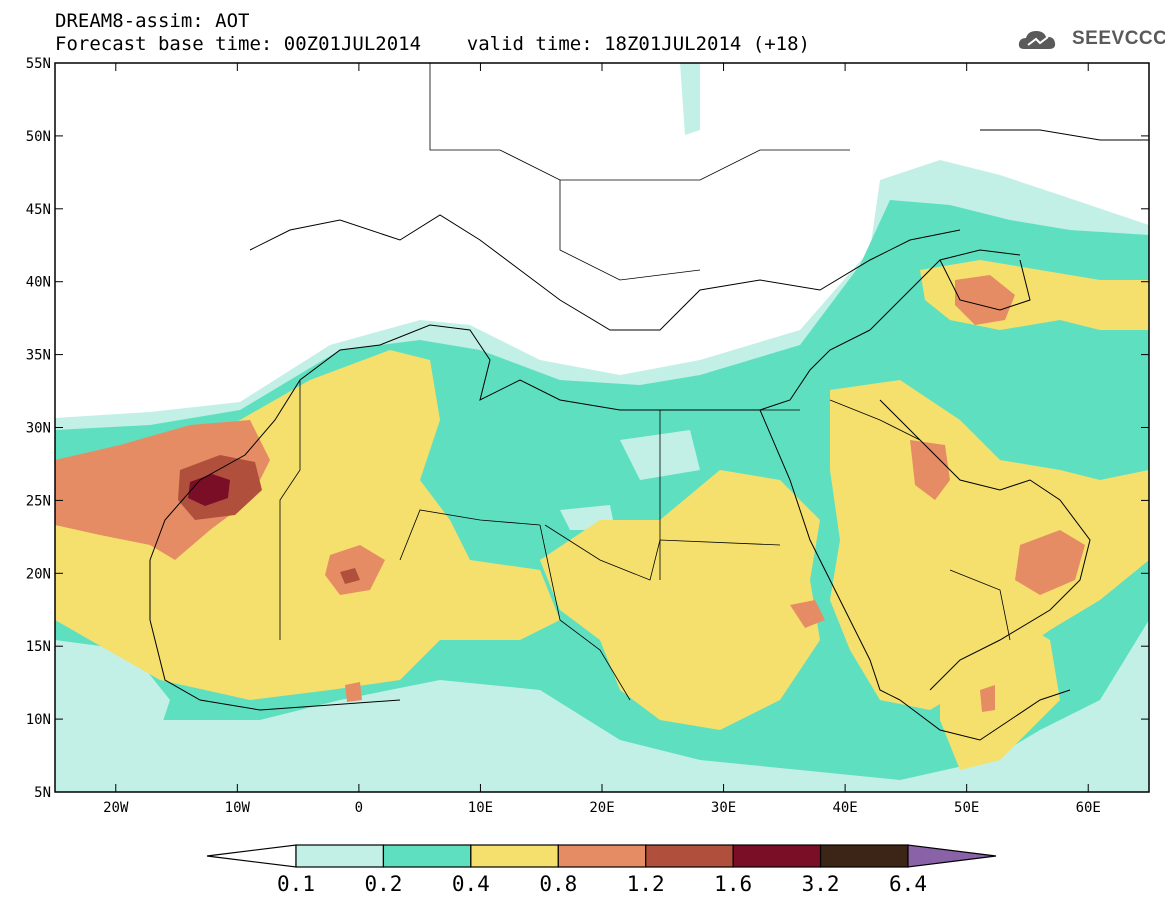 The height and width of the screenshot is (905, 1165). Describe the element at coordinates (1037, 40) in the screenshot. I see `cloud-icon` at that location.